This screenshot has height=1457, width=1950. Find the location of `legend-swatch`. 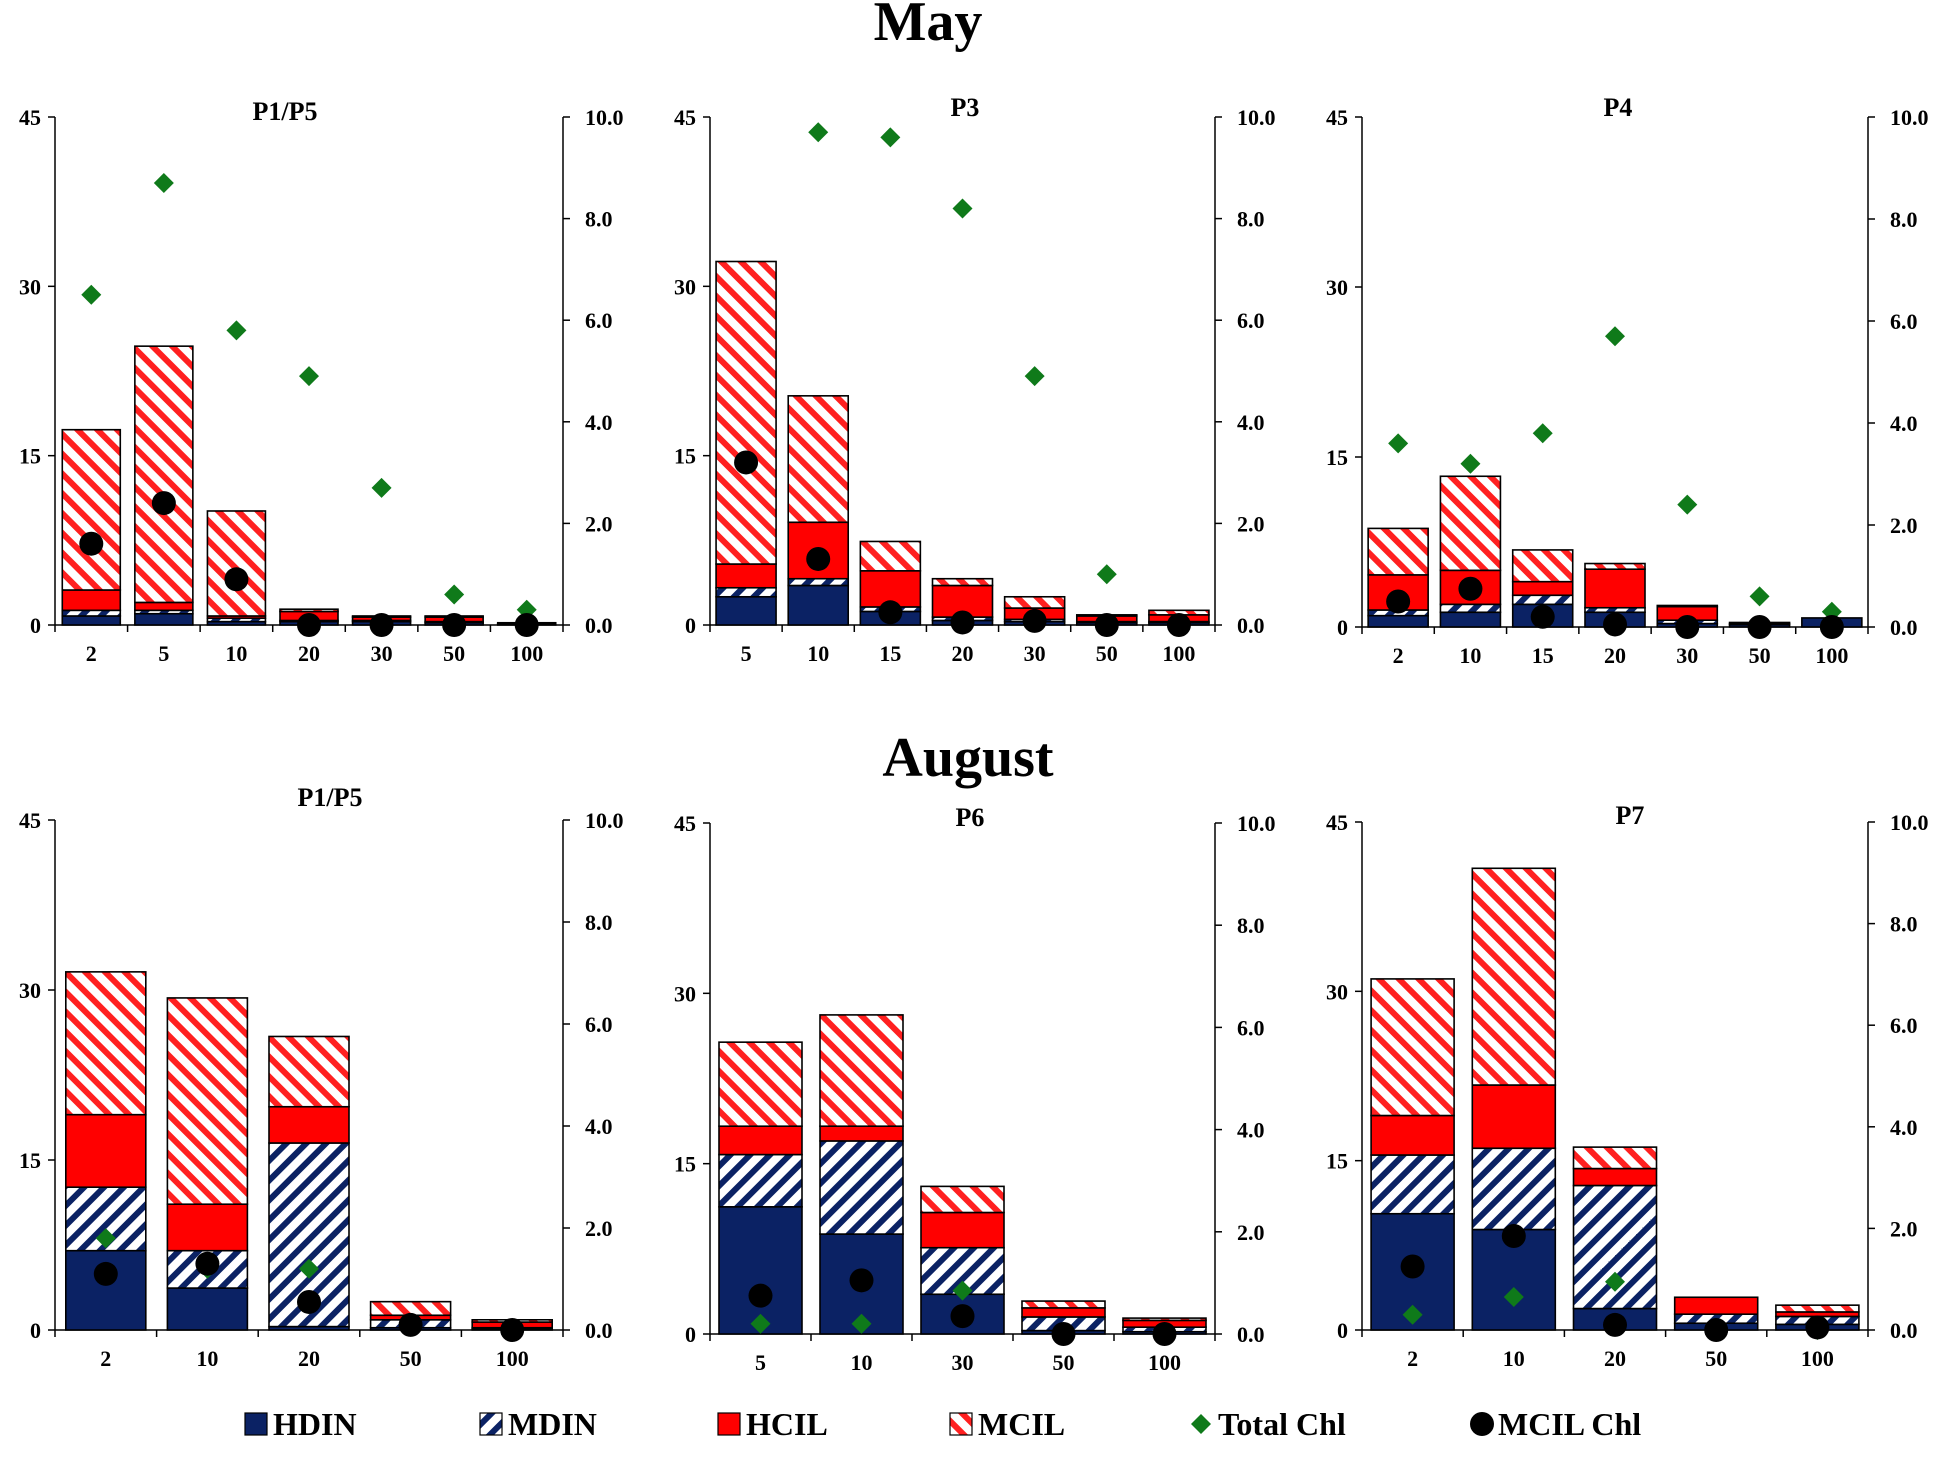

legend-swatch is located at coordinates (729, 1424).